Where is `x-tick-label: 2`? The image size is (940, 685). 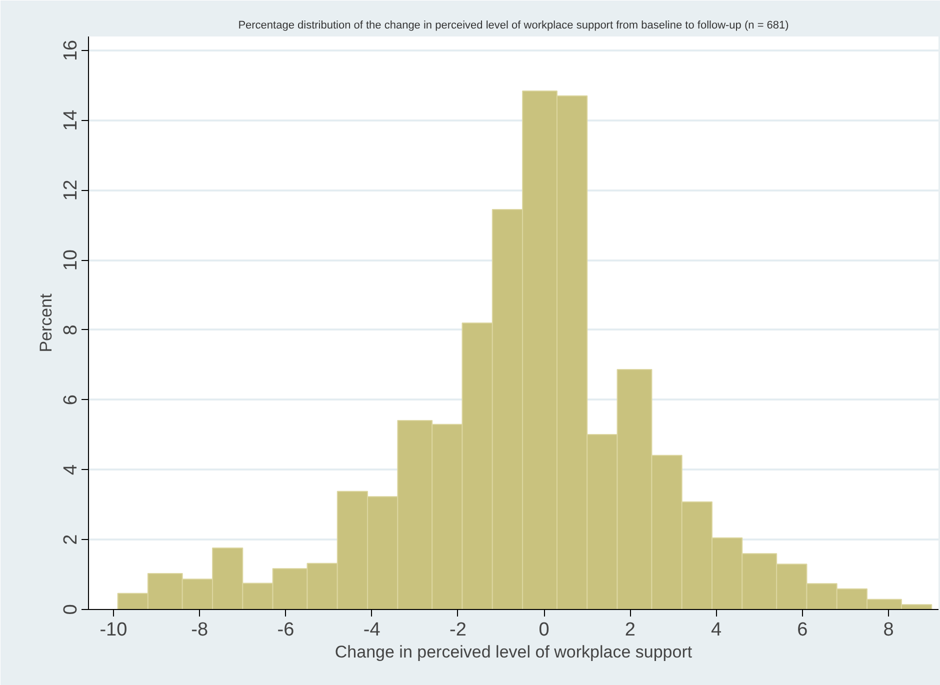 x-tick-label: 2 is located at coordinates (630, 630).